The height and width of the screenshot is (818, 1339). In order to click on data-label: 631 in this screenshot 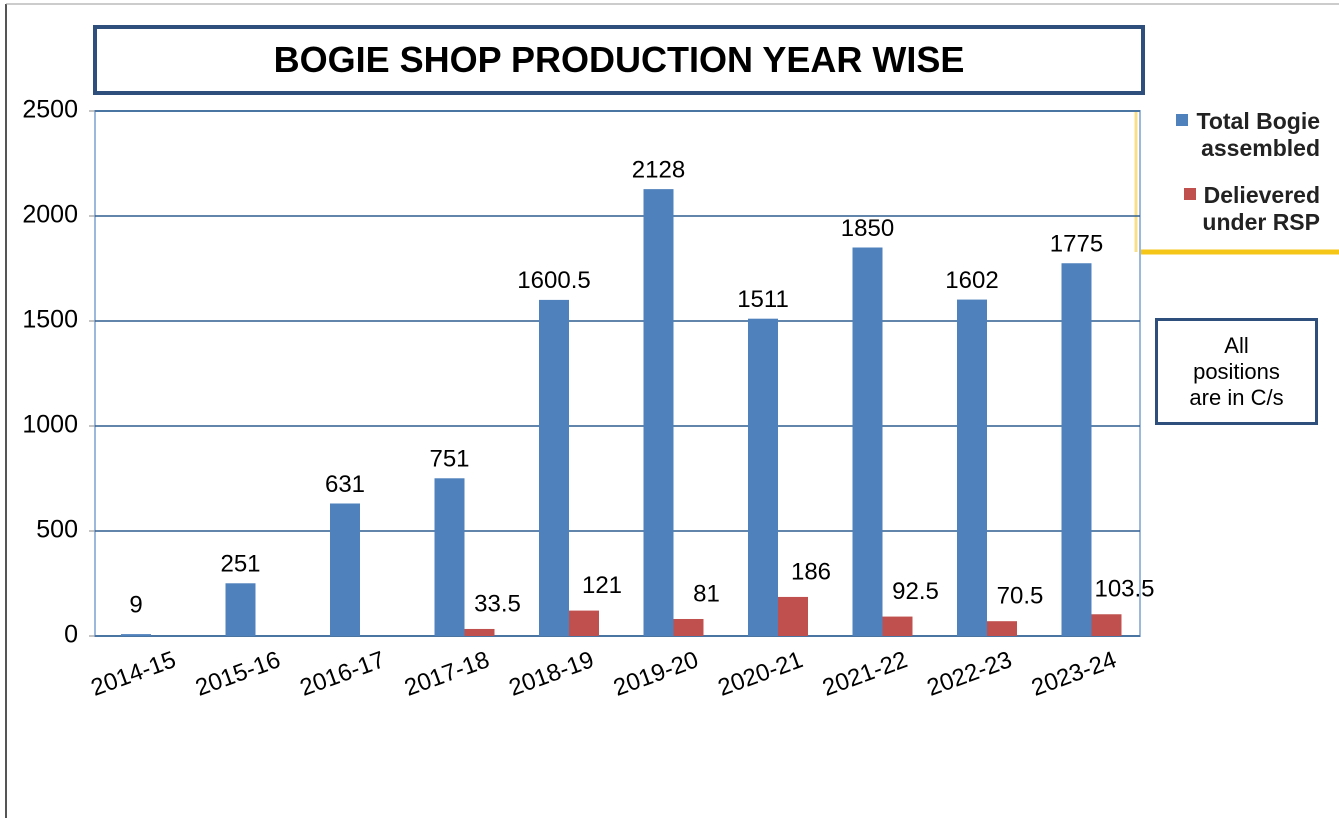, I will do `click(345, 484)`.